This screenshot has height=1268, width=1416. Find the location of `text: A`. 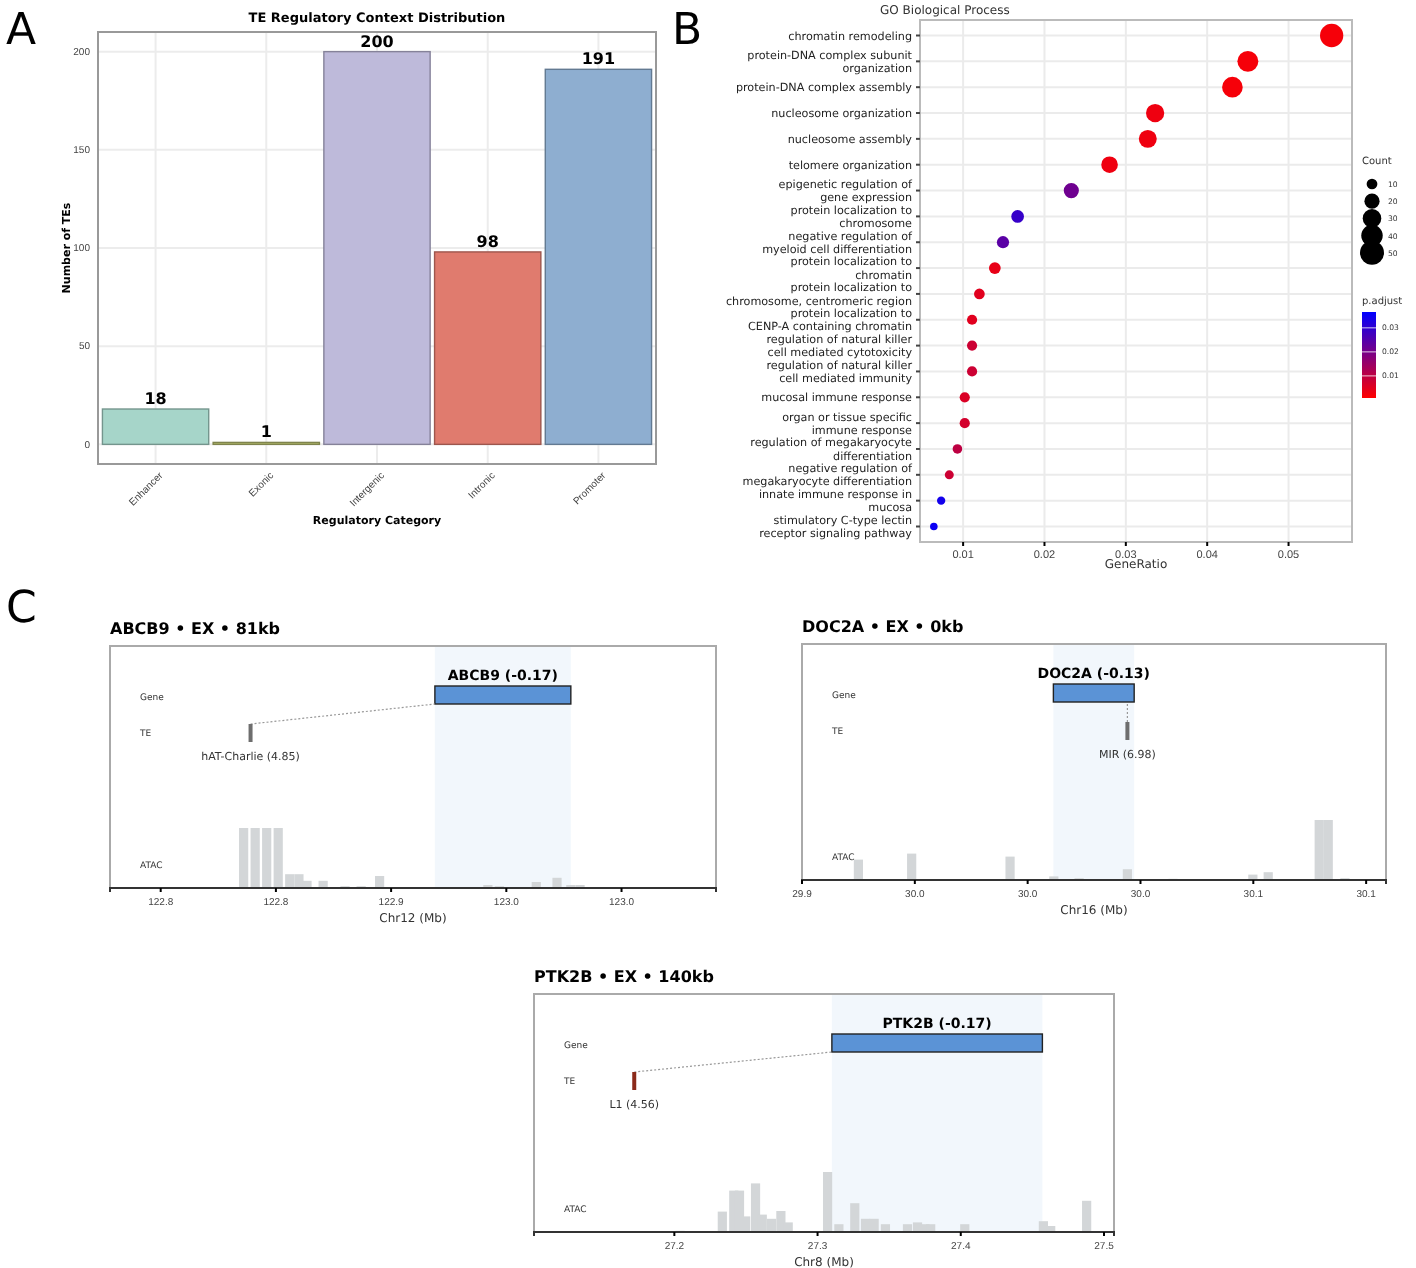

text: A is located at coordinates (21, 31).